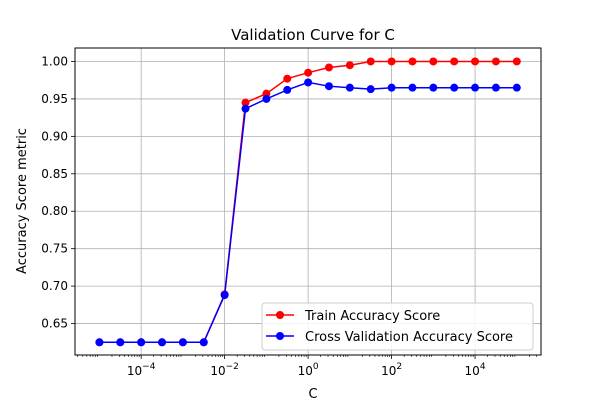  Describe the element at coordinates (224, 370) in the screenshot. I see `x-tick-label: 10⁻²` at that location.